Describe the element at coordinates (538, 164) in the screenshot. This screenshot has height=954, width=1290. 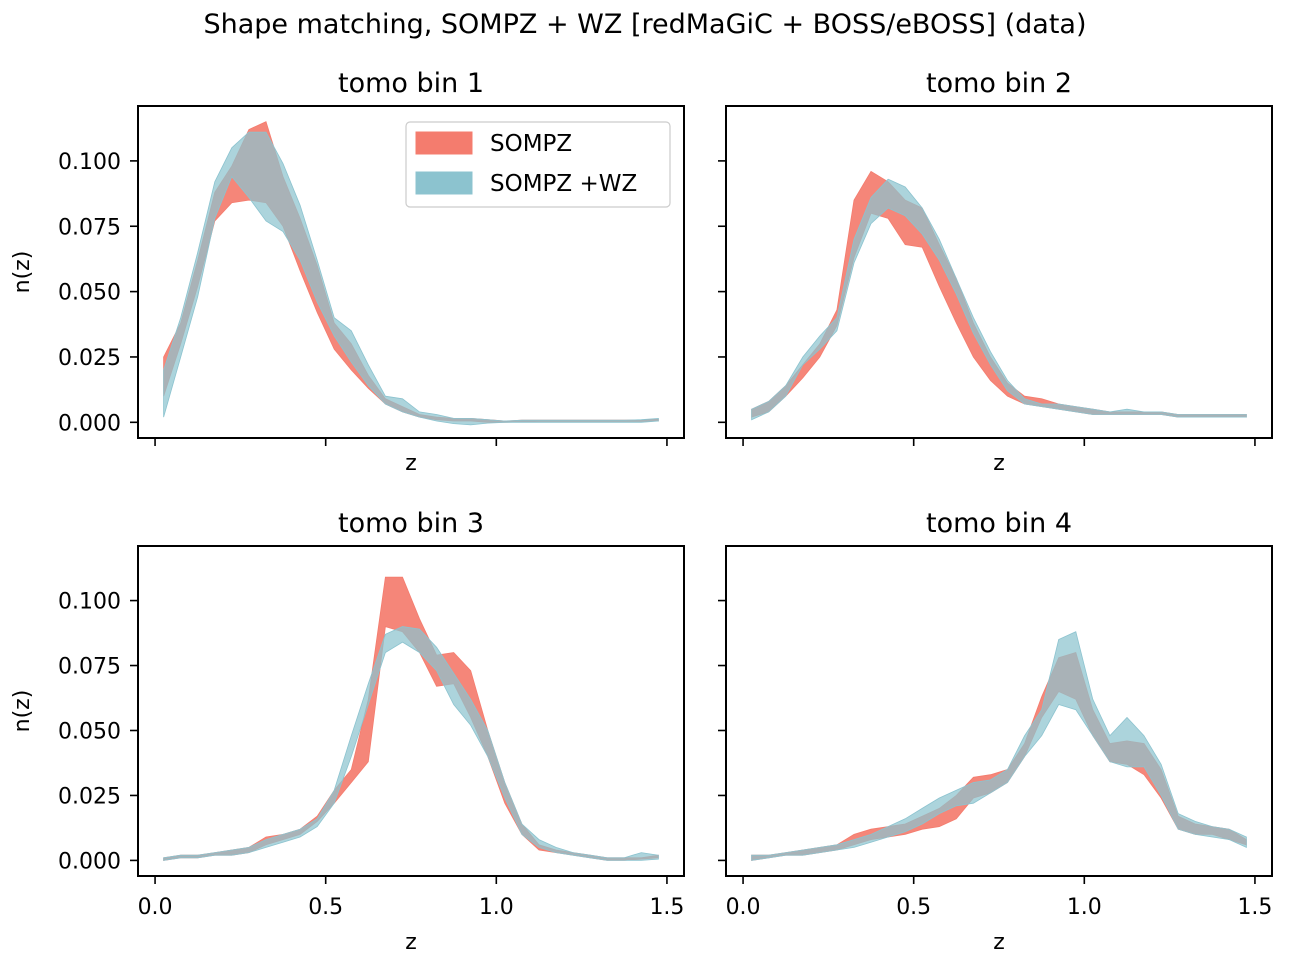
I see `legend: SOMPZ SOMPZ +WZ` at that location.